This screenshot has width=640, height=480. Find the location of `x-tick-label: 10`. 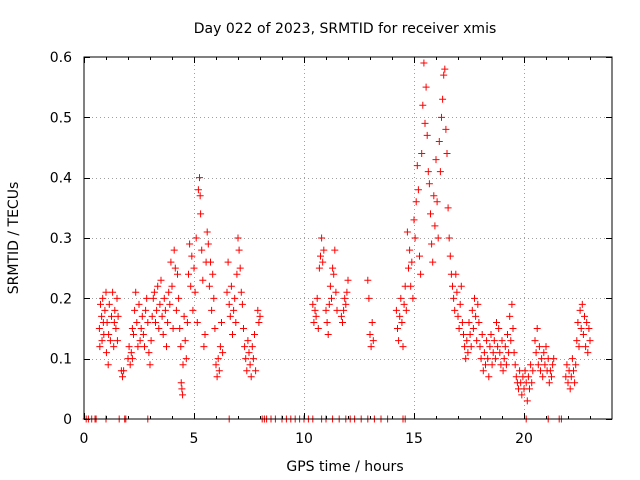

x-tick-label: 10 is located at coordinates (304, 439).